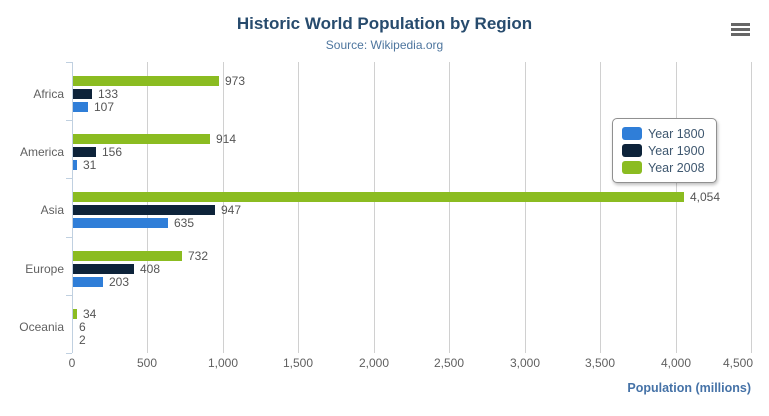 Image resolution: width=769 pixels, height=416 pixels. I want to click on legend: Year 1800 Year 1900 Year 2008, so click(664, 150).